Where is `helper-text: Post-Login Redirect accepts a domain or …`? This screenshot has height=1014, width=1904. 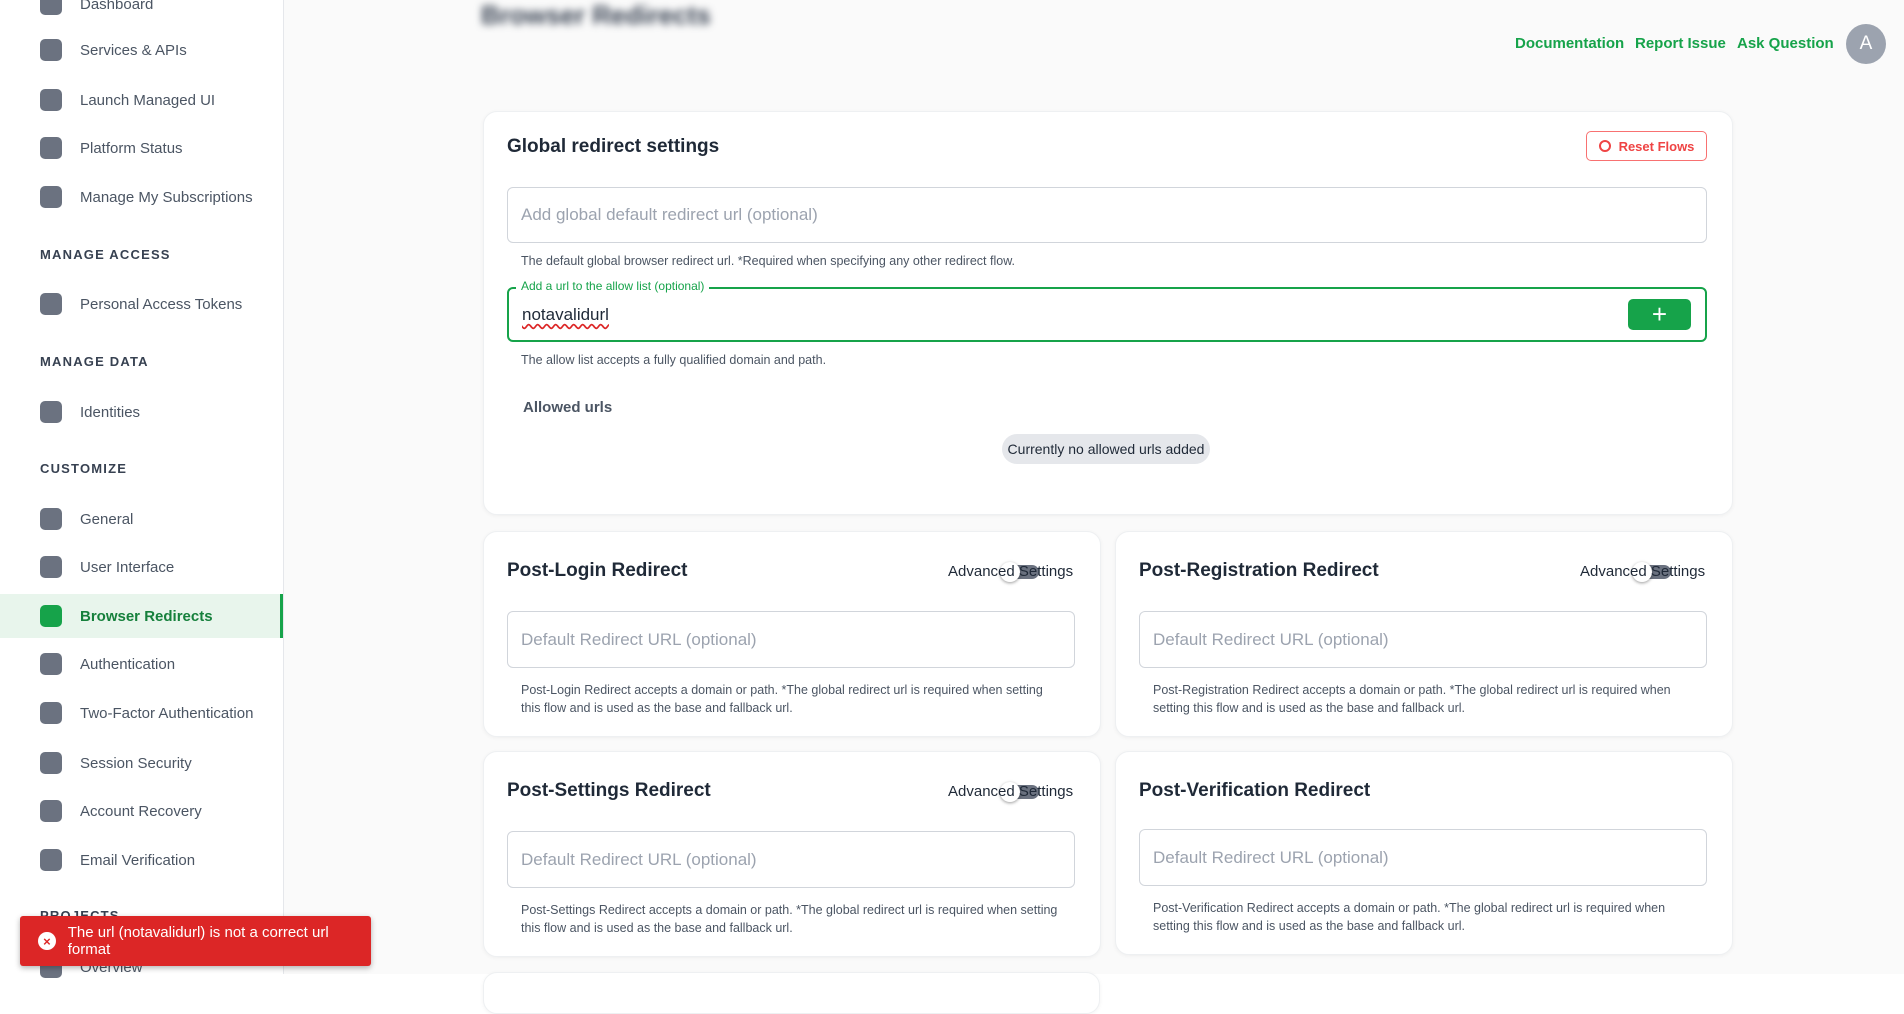
helper-text: Post-Login Redirect accepts a domain or … is located at coordinates (782, 699).